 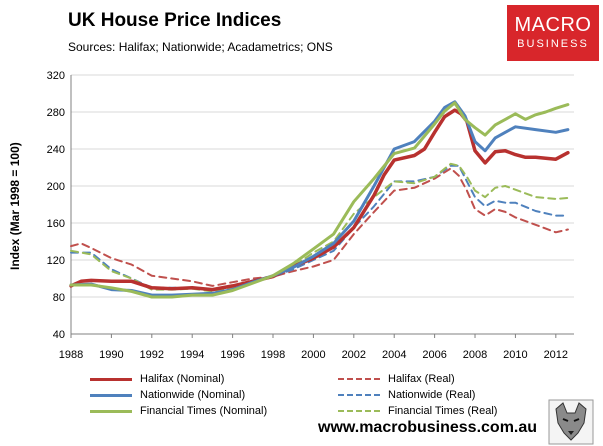 I want to click on legend-item: Financial Times (Real), so click(x=417, y=411).